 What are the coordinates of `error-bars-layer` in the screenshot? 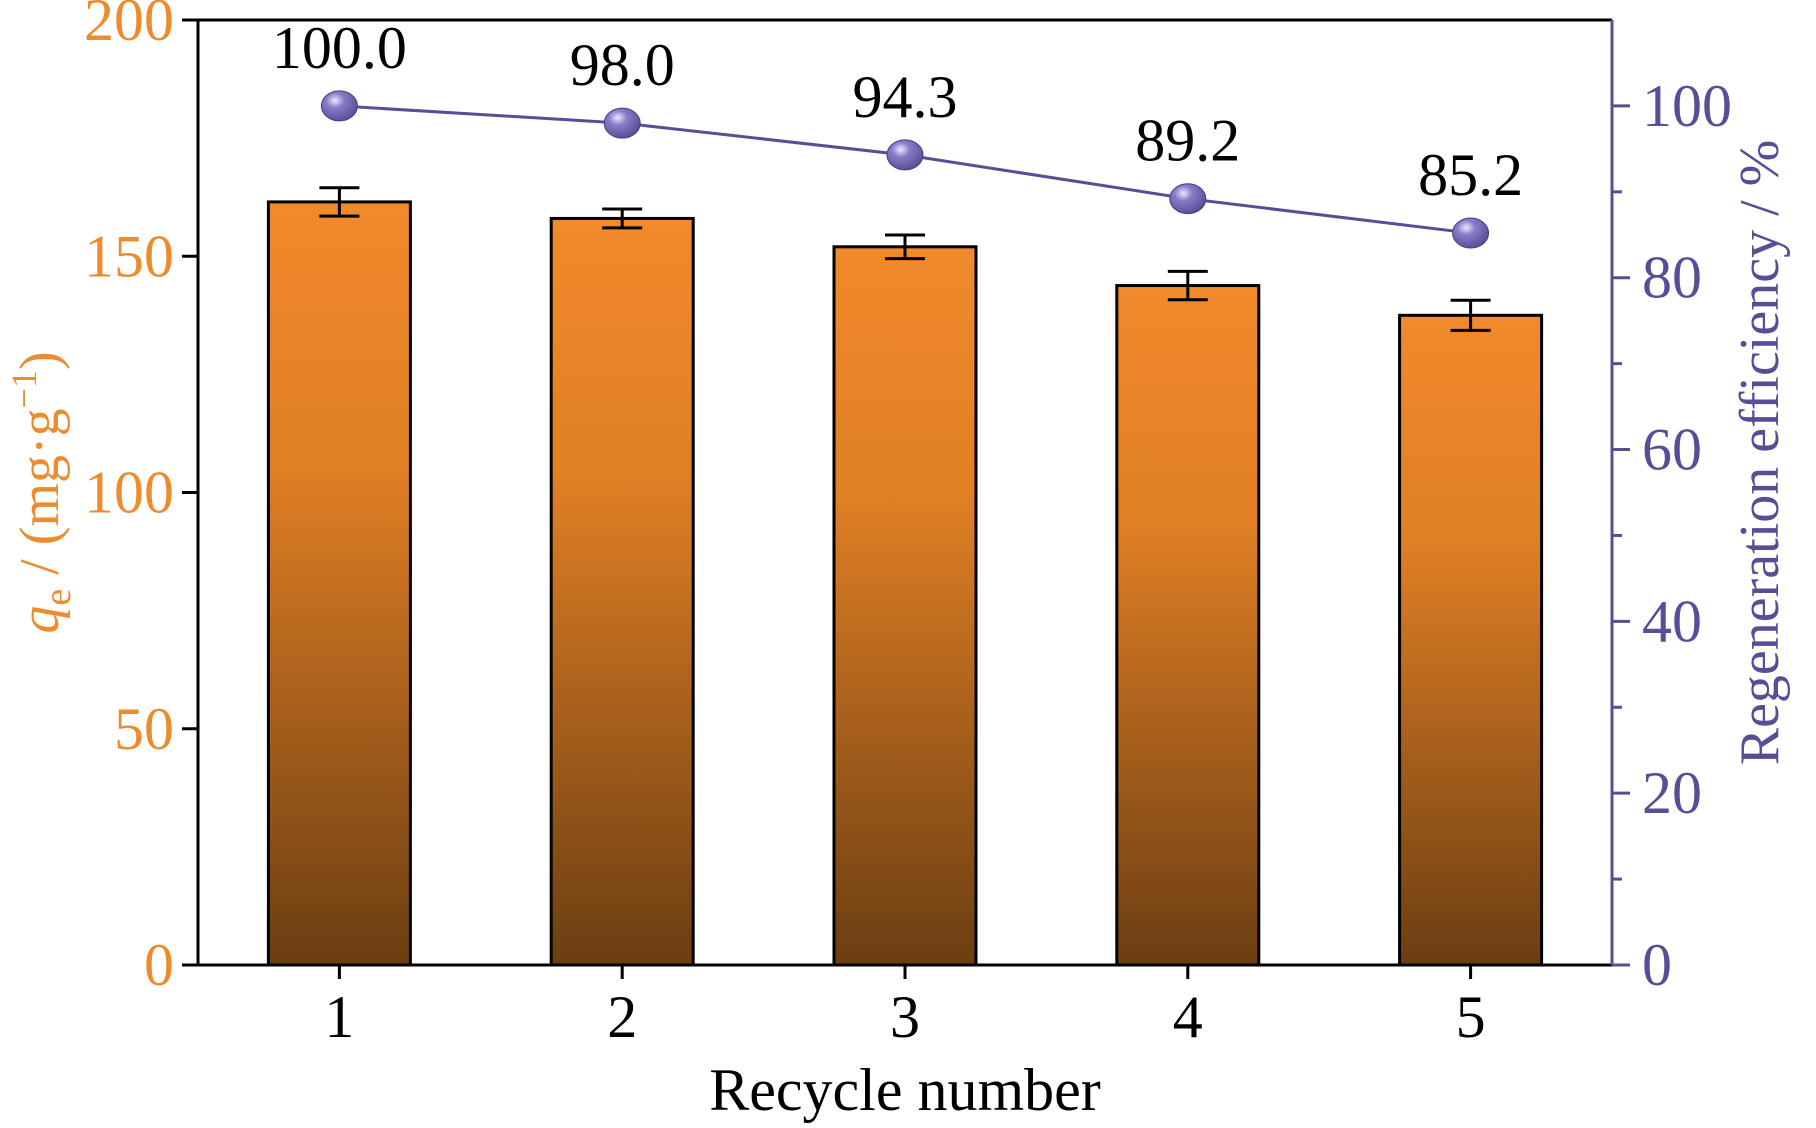 It's located at (905, 259).